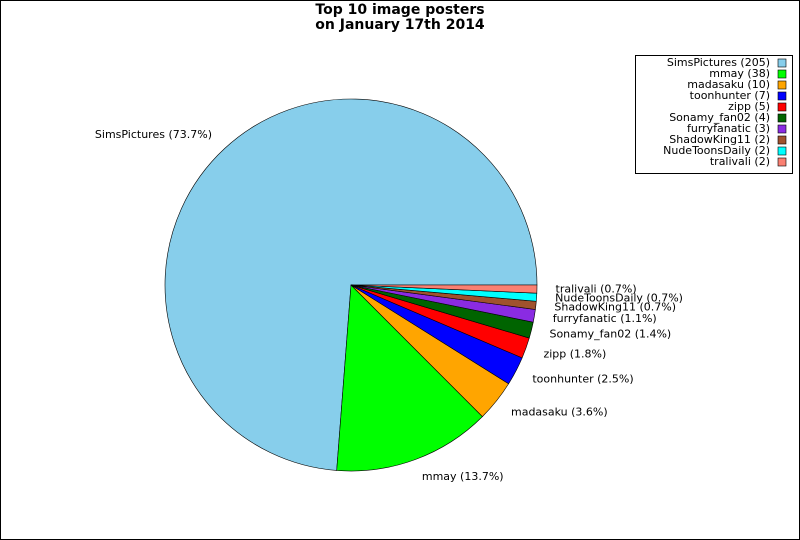  What do you see at coordinates (728, 84) in the screenshot?
I see `legend-label: madasaku (10)` at bounding box center [728, 84].